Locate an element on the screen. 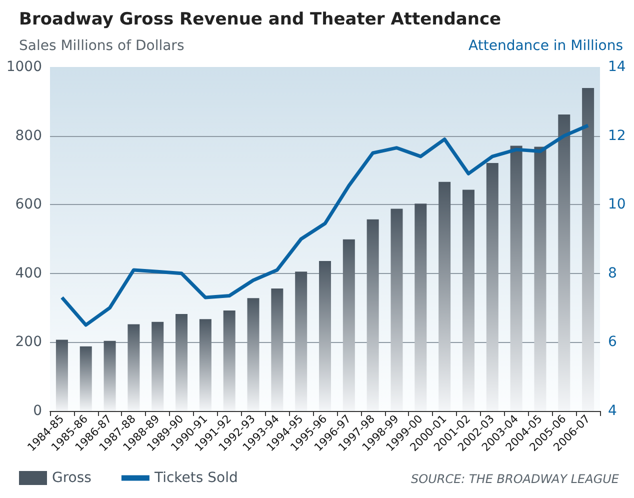 The height and width of the screenshot is (498, 634). source-note: SOURCE: THE BROADWAY LEAGUE is located at coordinates (515, 479).